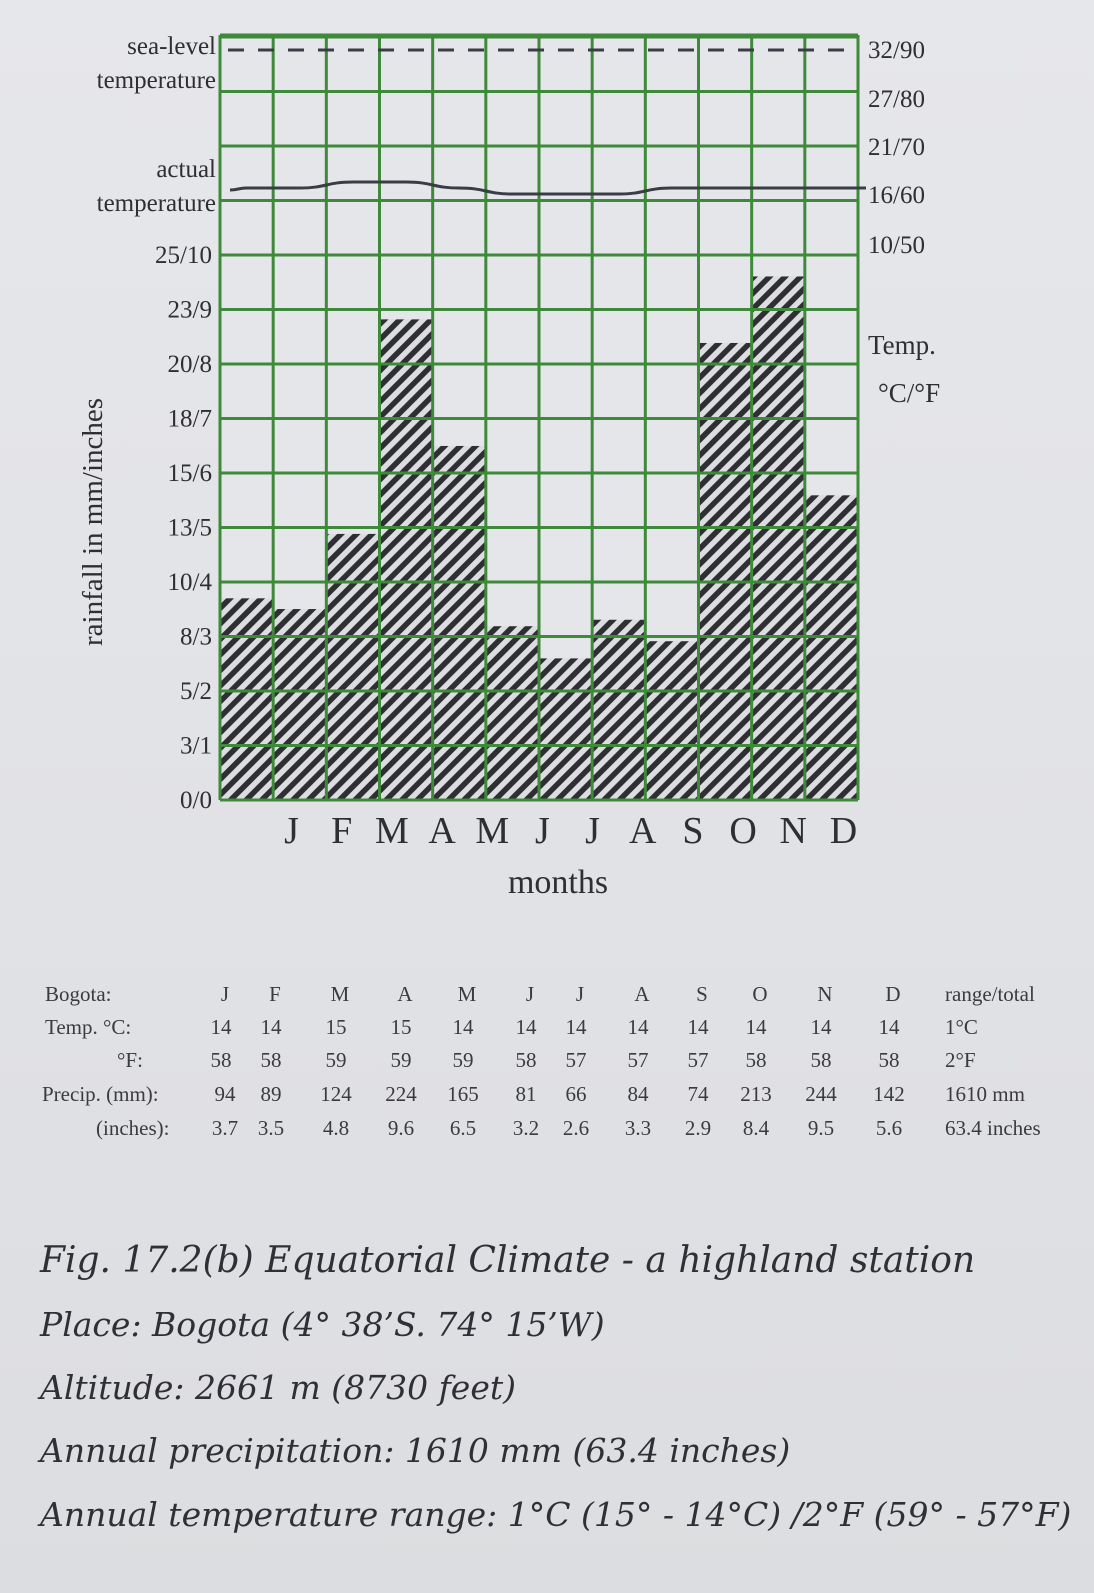  Describe the element at coordinates (692, 831) in the screenshot. I see `month-label: S` at that location.